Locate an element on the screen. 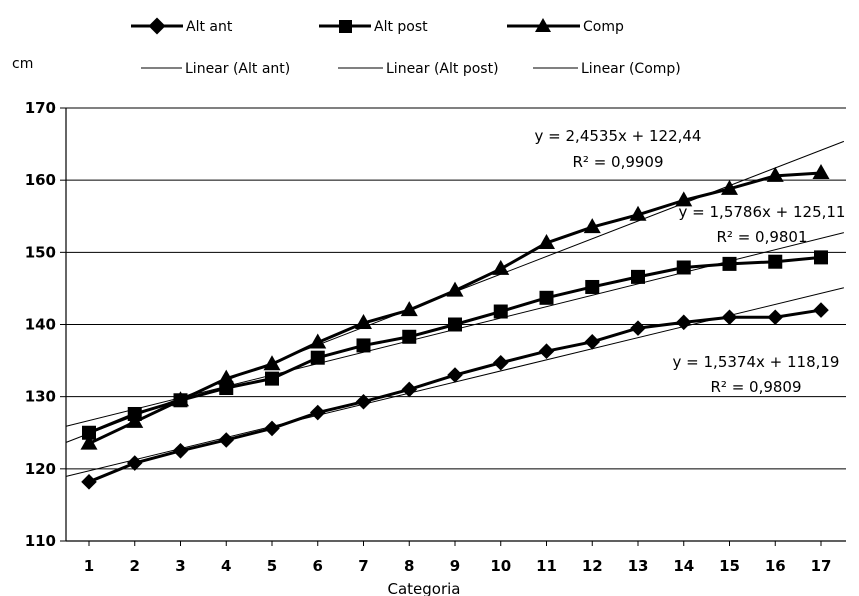 Image resolution: width=859 pixels, height=596 pixels. legend-item-alt-ant: Alt ant is located at coordinates (182, 26).